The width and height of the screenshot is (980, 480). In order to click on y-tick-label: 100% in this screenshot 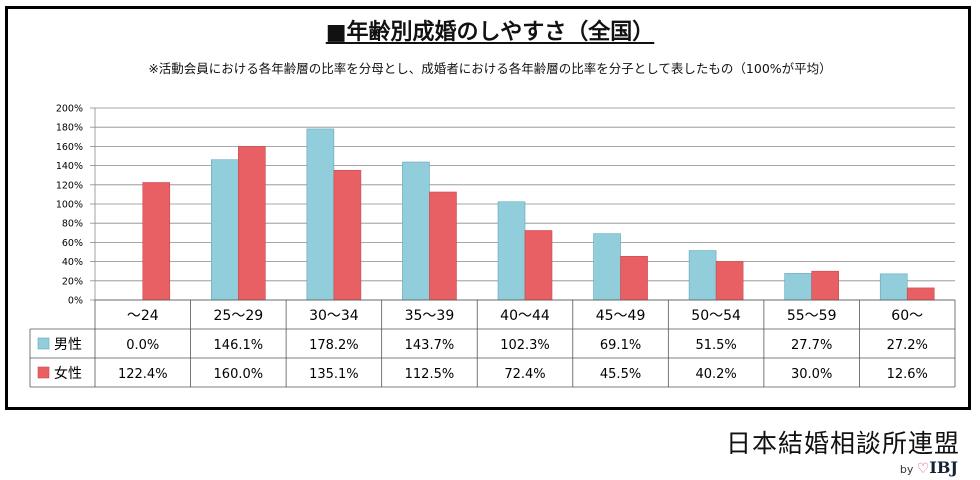, I will do `click(69, 205)`.